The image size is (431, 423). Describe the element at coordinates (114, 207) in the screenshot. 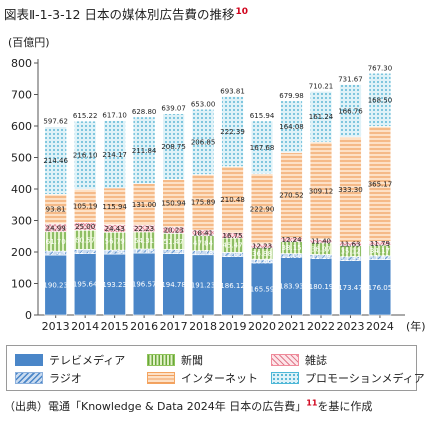

I see `data-label-internet-2015: 115.94` at that location.